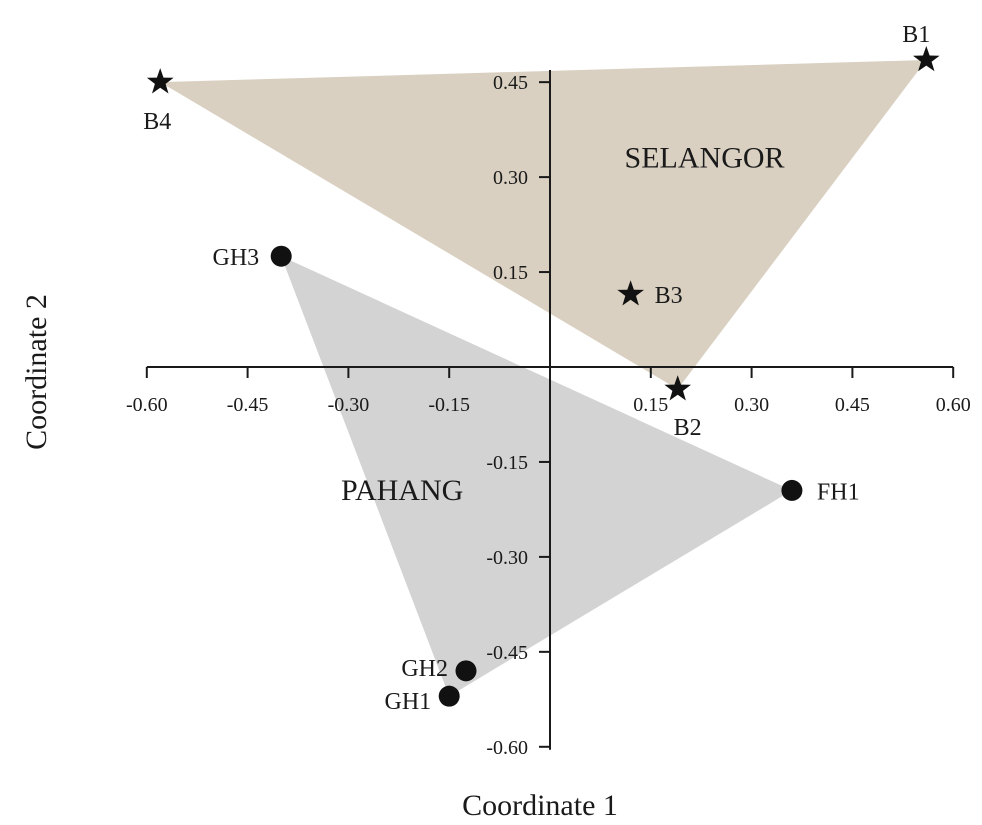  Describe the element at coordinates (157, 122) in the screenshot. I see `point-label-b4: B4` at that location.